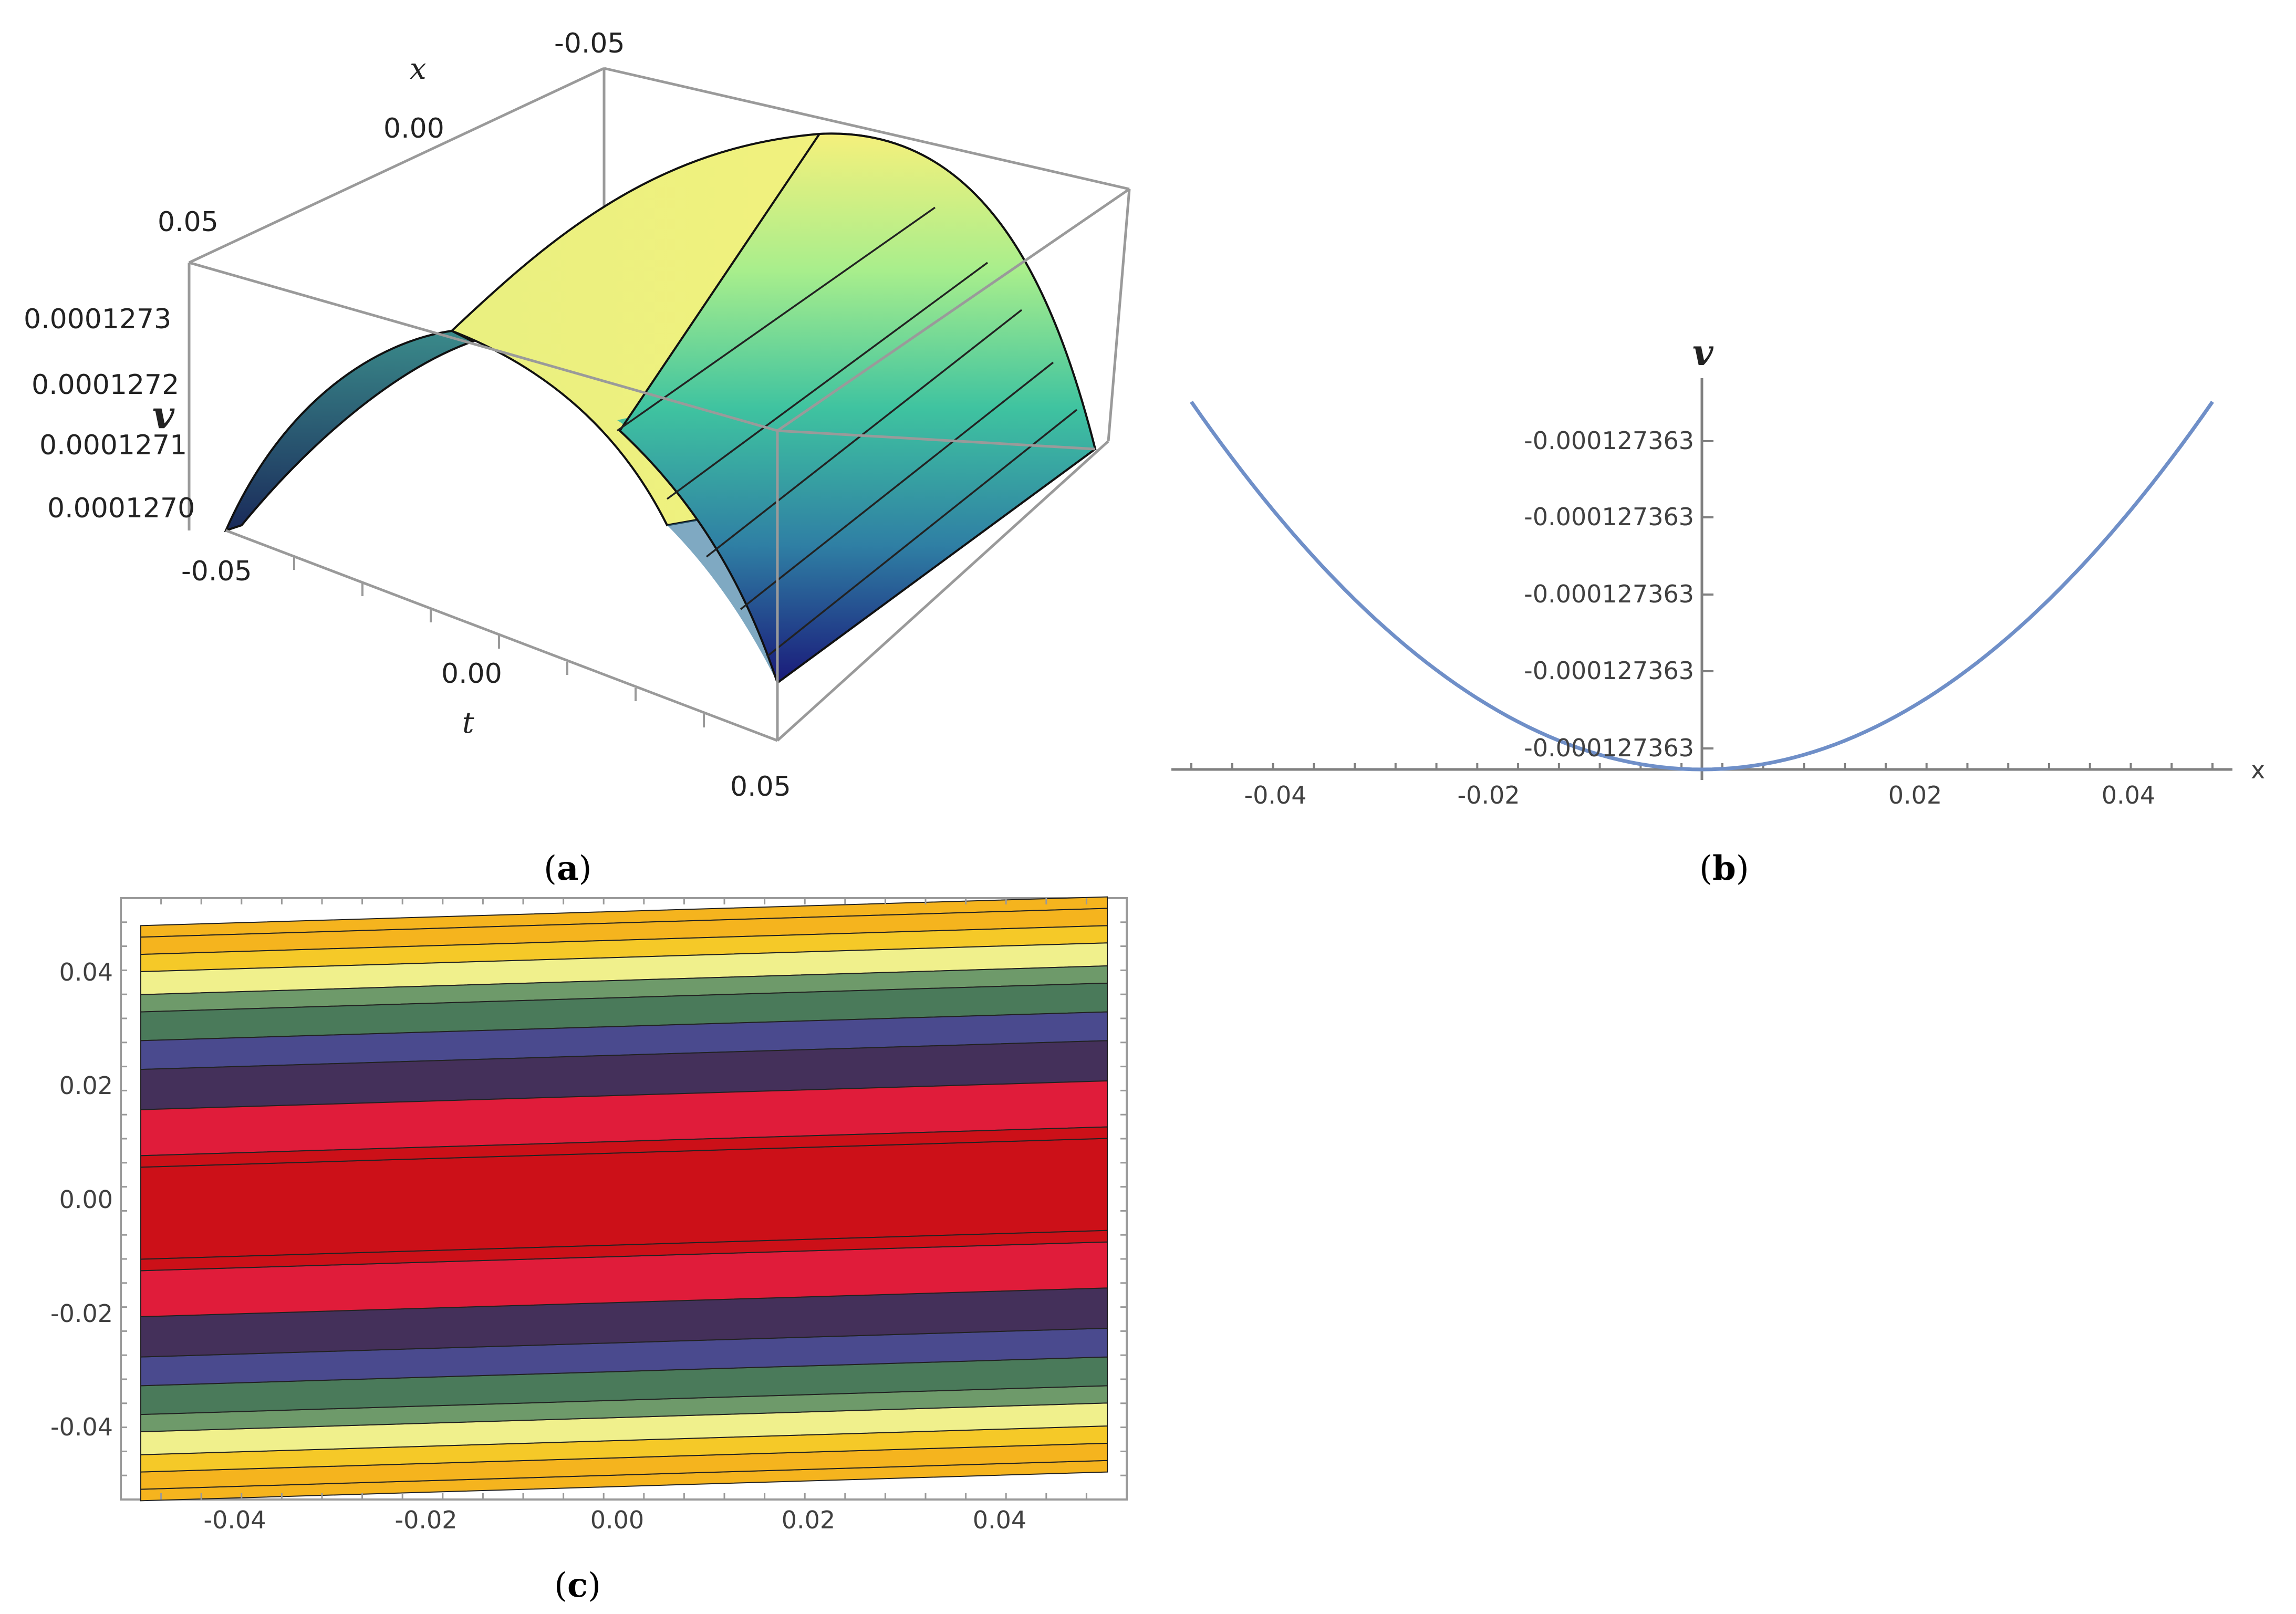 The height and width of the screenshot is (1614, 2296). What do you see at coordinates (86, 972) in the screenshot?
I see `y-tick-label: 0.04` at bounding box center [86, 972].